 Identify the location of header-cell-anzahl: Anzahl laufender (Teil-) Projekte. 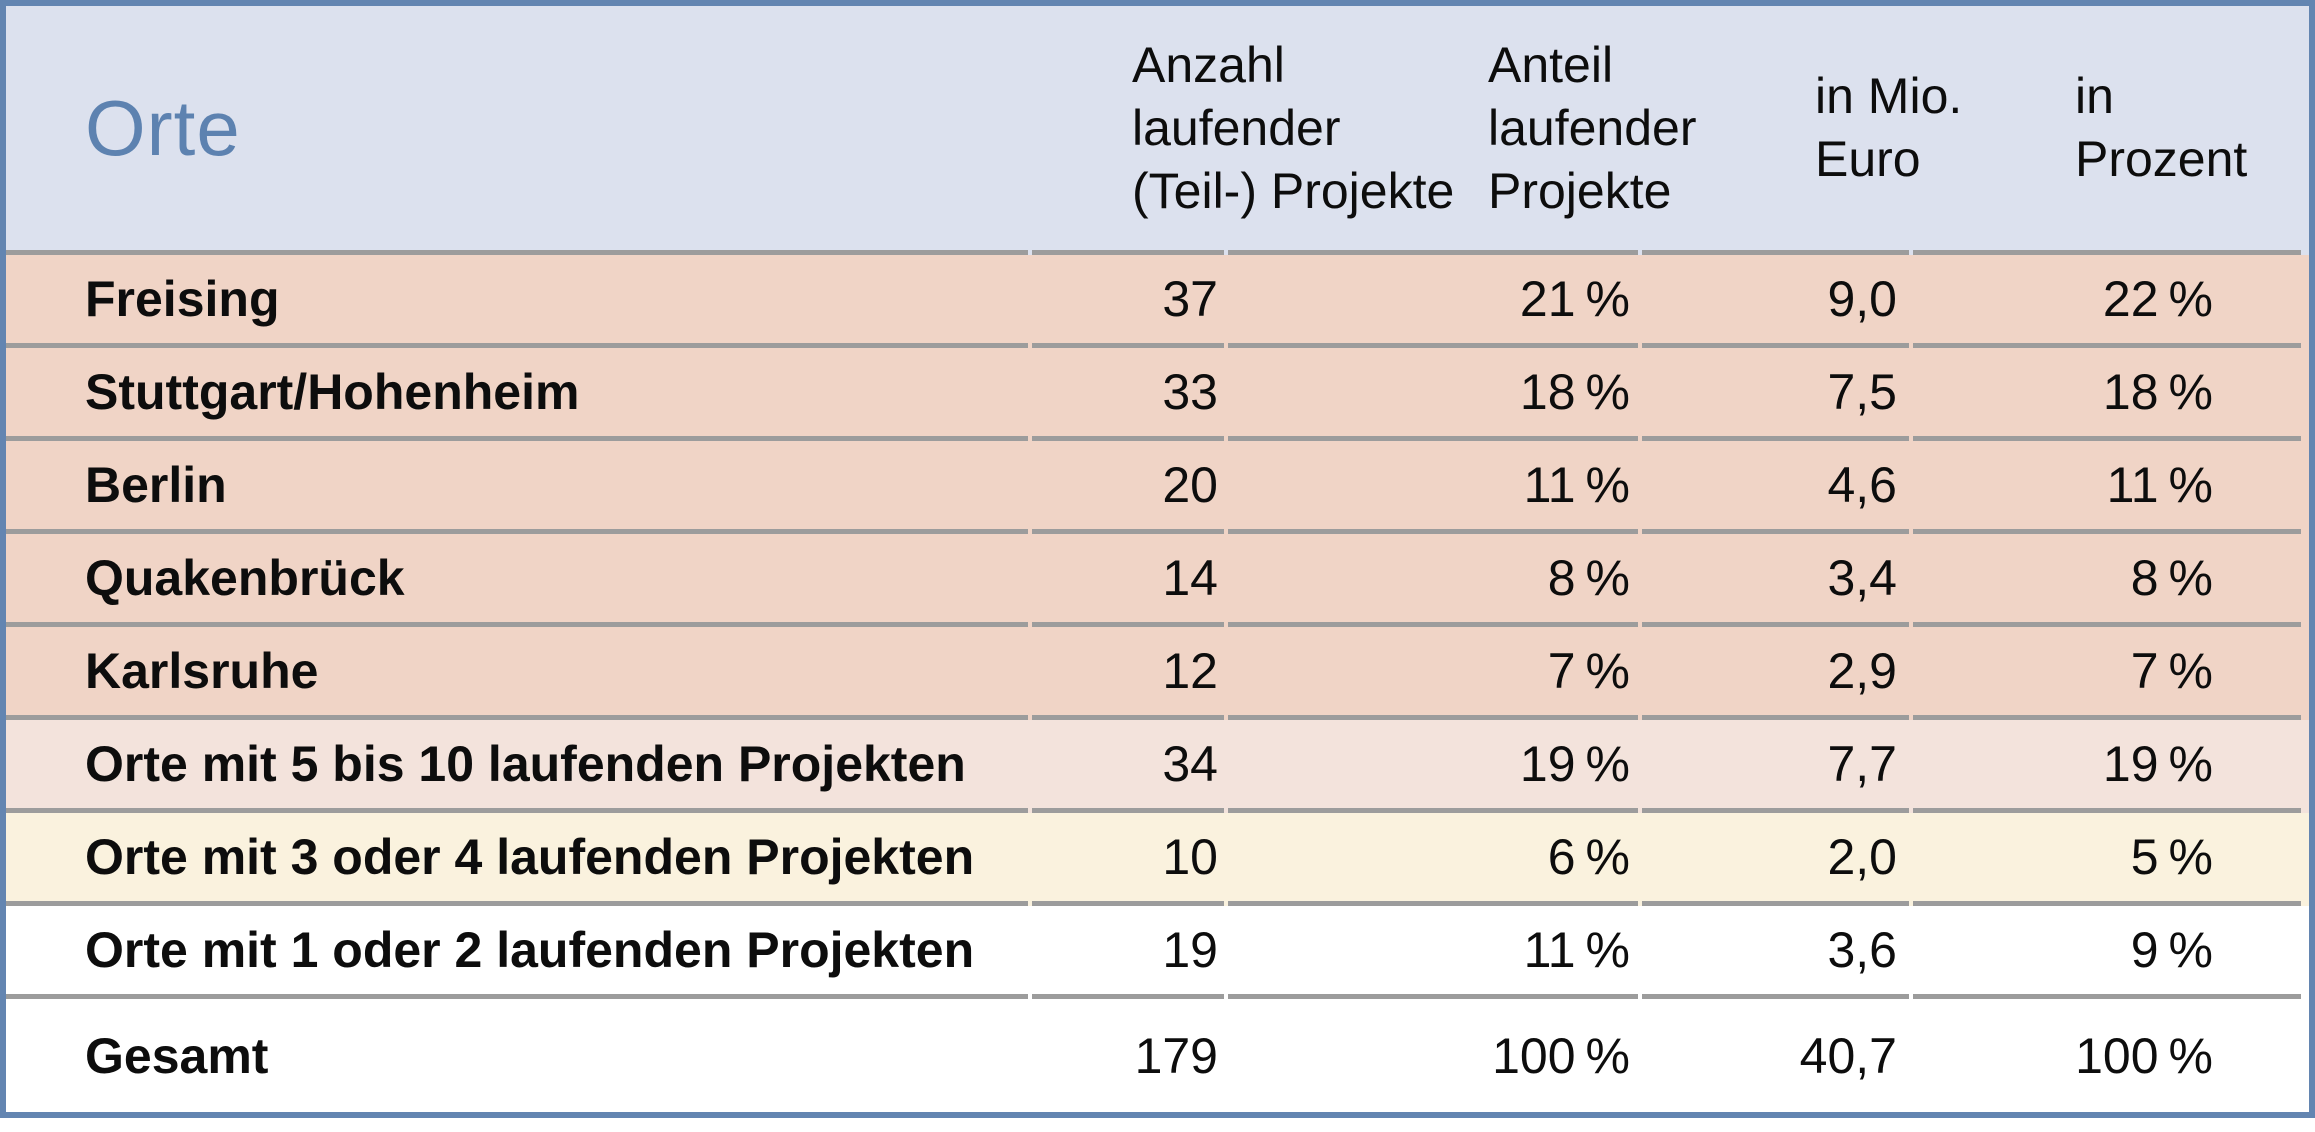
(1243, 130).